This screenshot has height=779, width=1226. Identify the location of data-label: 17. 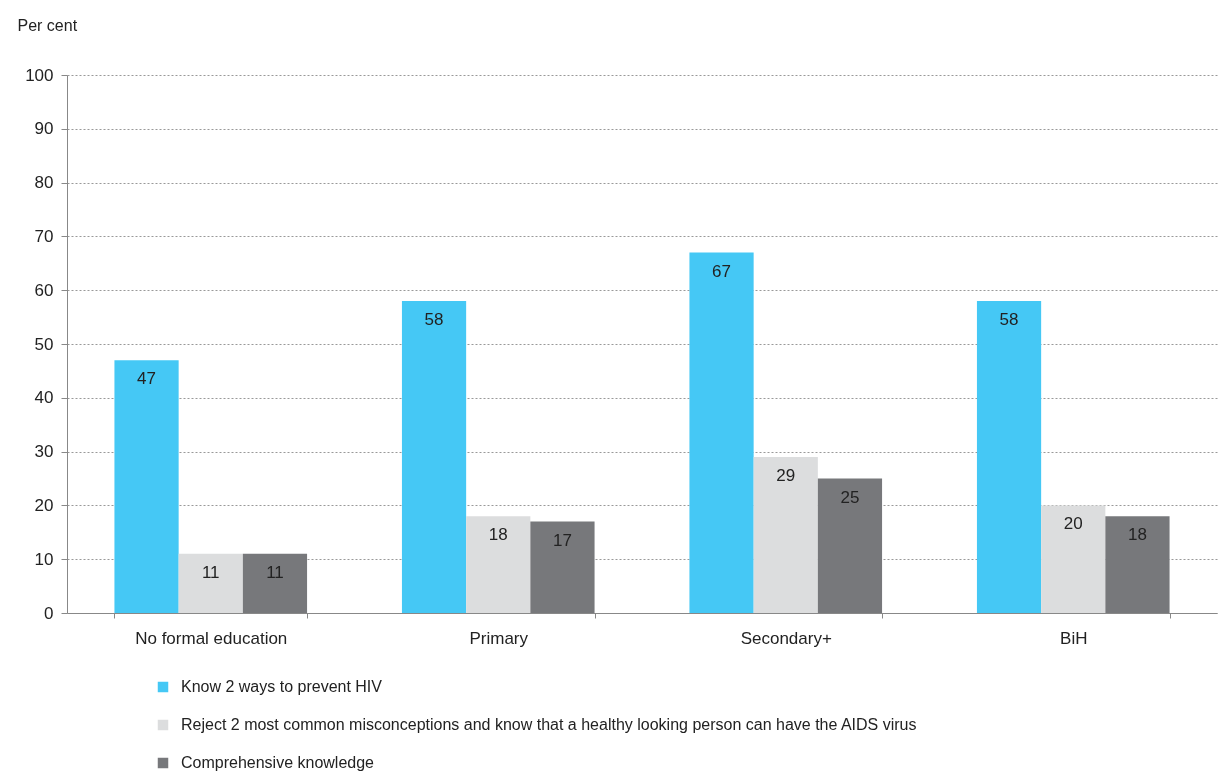
(562, 540).